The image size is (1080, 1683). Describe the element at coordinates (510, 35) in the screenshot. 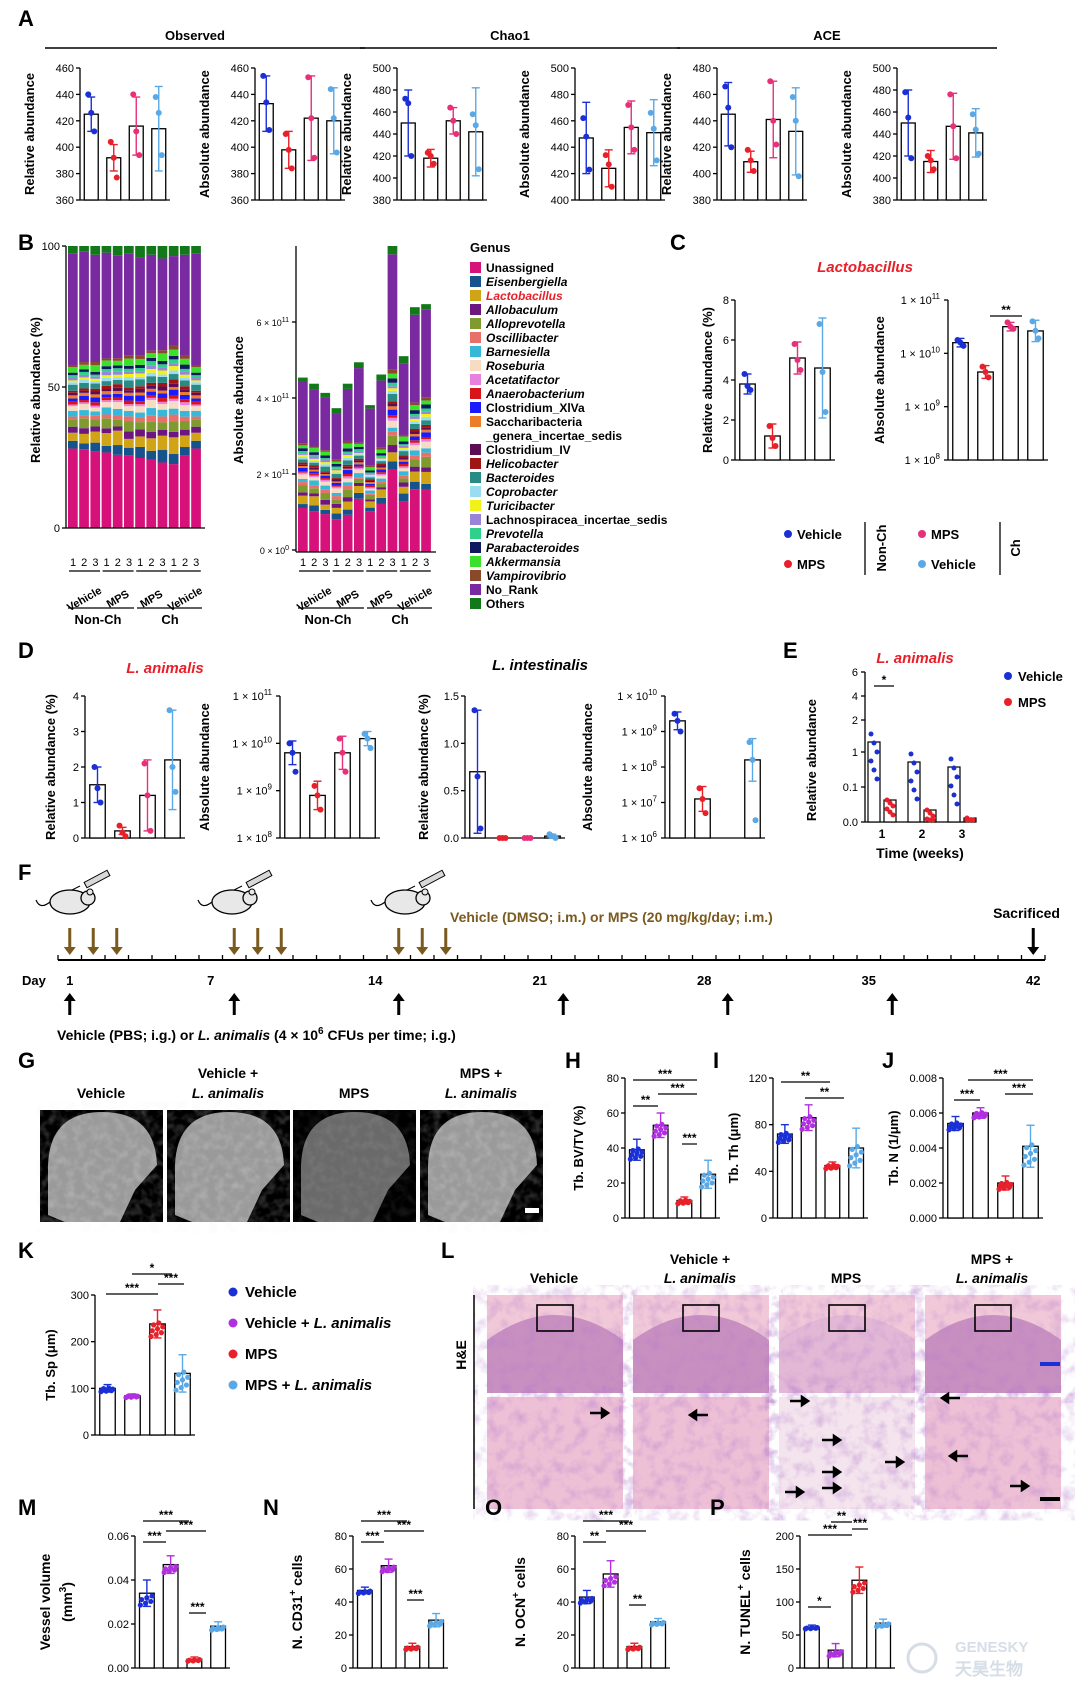

I see `metric-title: Chao1` at that location.